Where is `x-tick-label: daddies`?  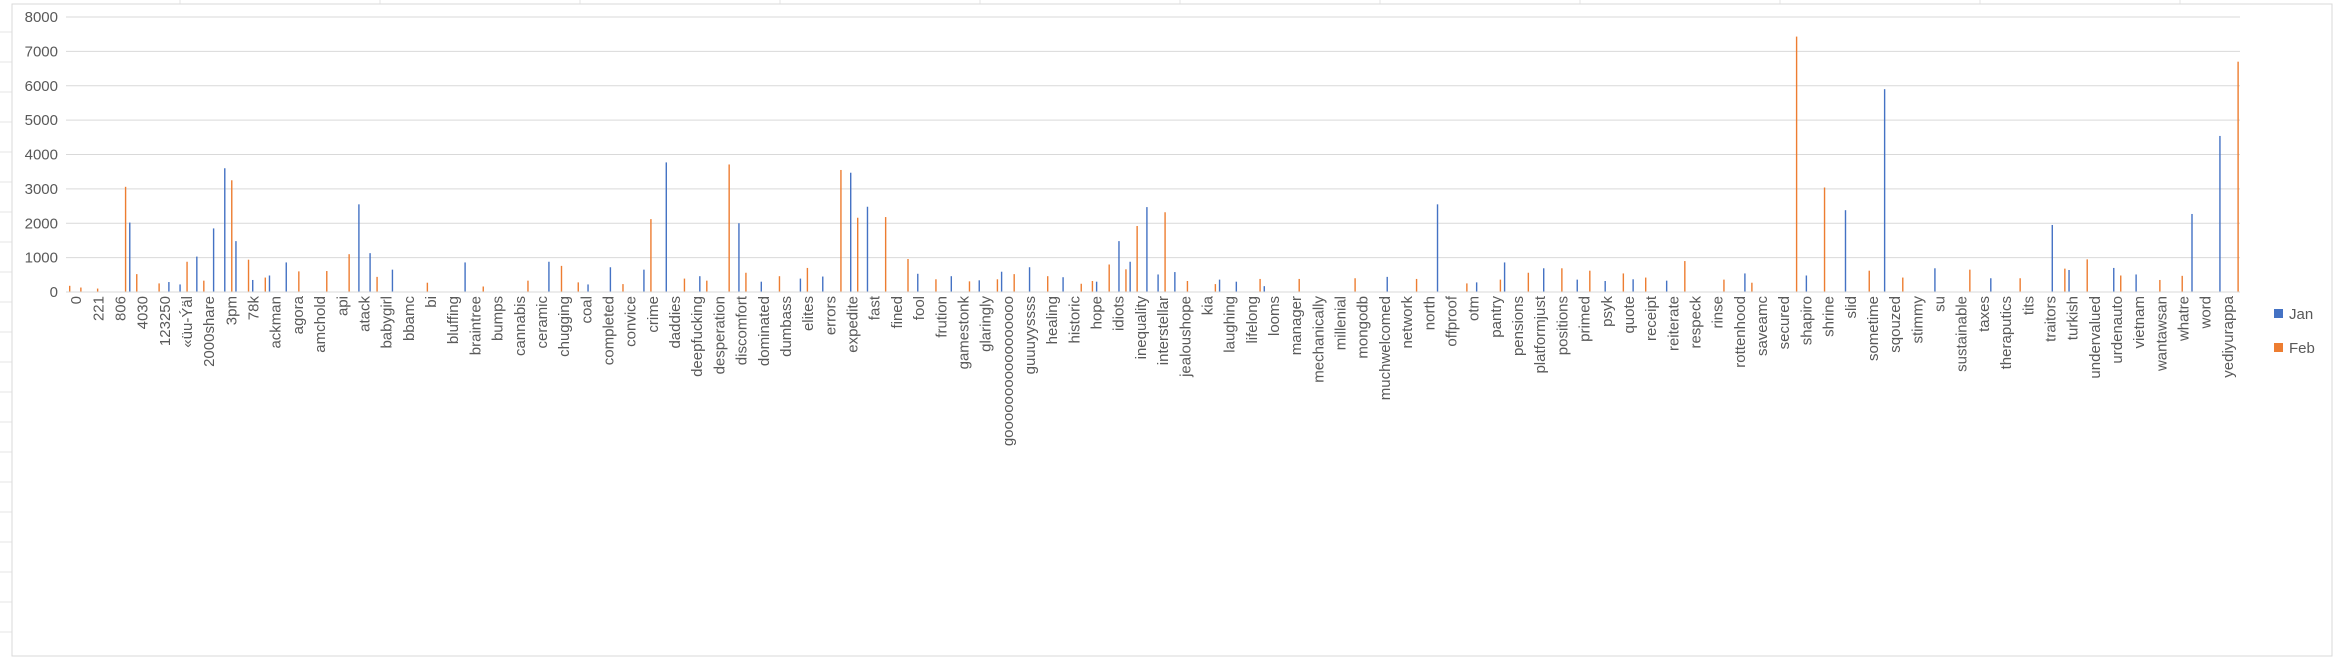 x-tick-label: daddies is located at coordinates (675, 322).